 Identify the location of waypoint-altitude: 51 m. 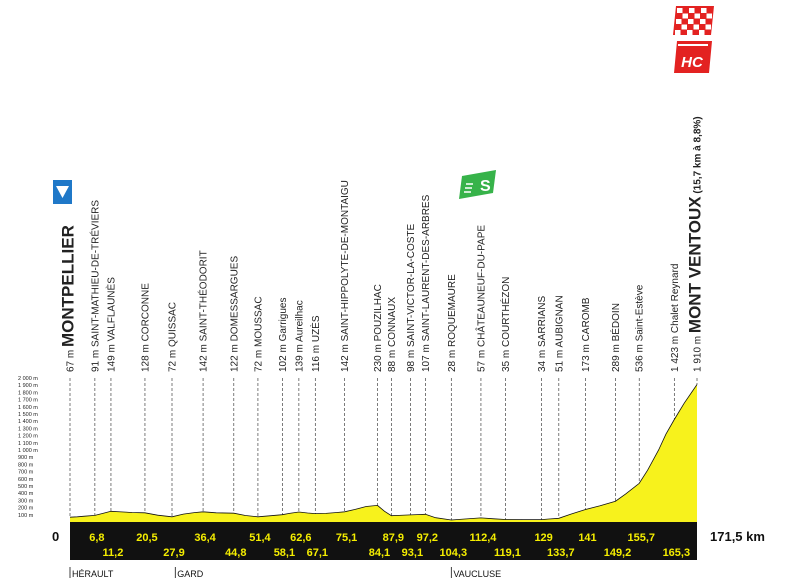
(559, 360).